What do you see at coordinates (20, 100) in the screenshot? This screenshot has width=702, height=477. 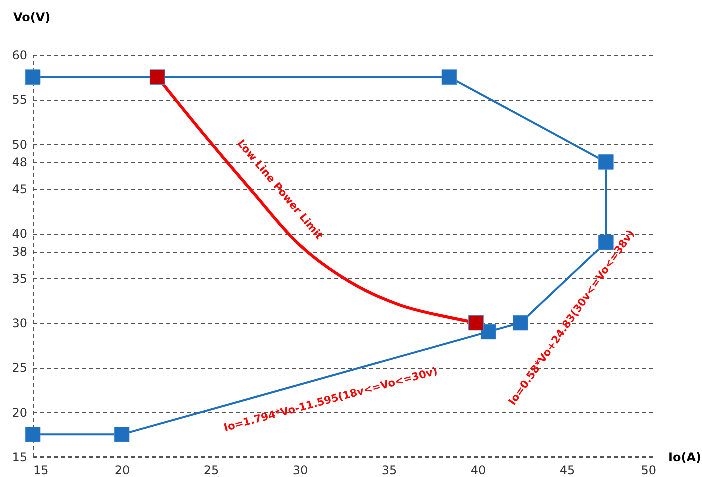 I see `y-tick-label: 55` at bounding box center [20, 100].